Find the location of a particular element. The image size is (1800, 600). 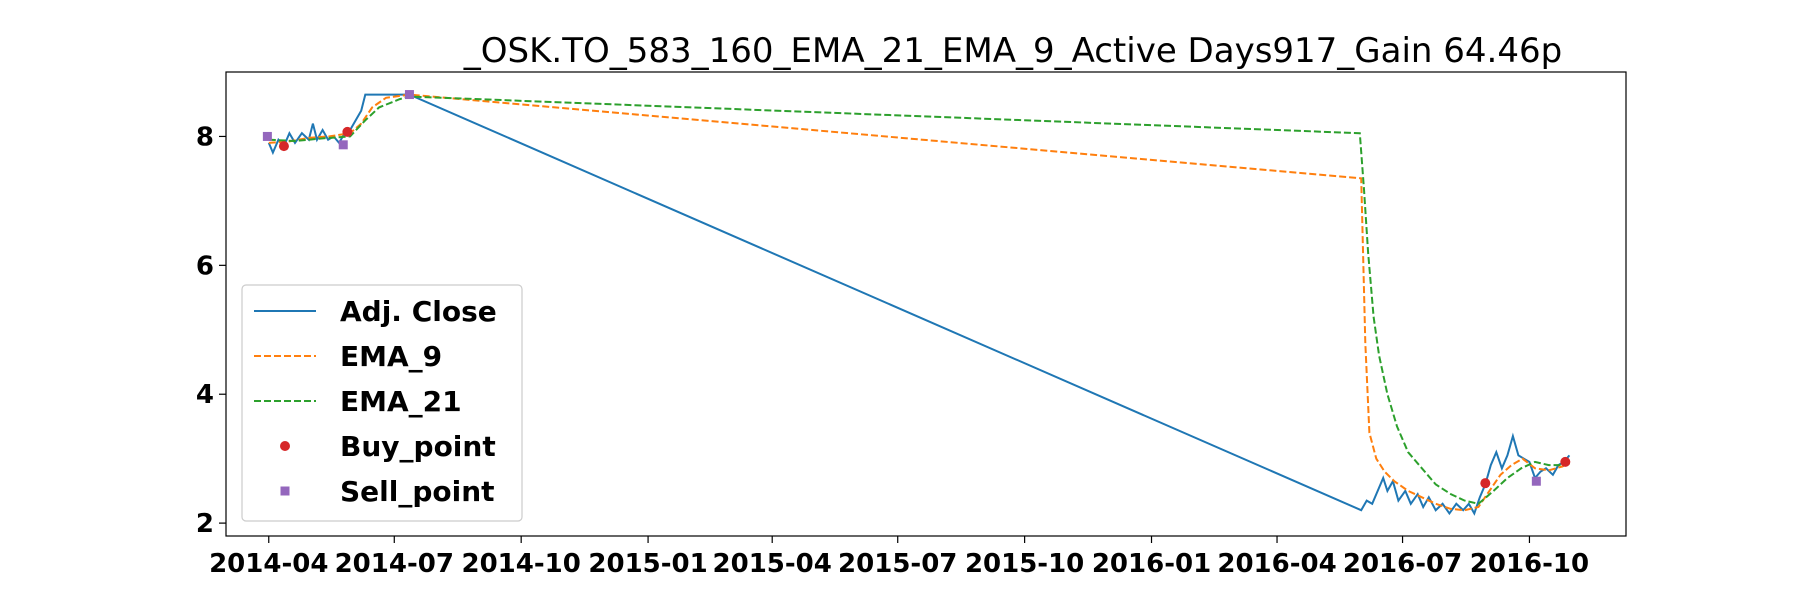

x-tick-label: 2014-07 is located at coordinates (394, 564).